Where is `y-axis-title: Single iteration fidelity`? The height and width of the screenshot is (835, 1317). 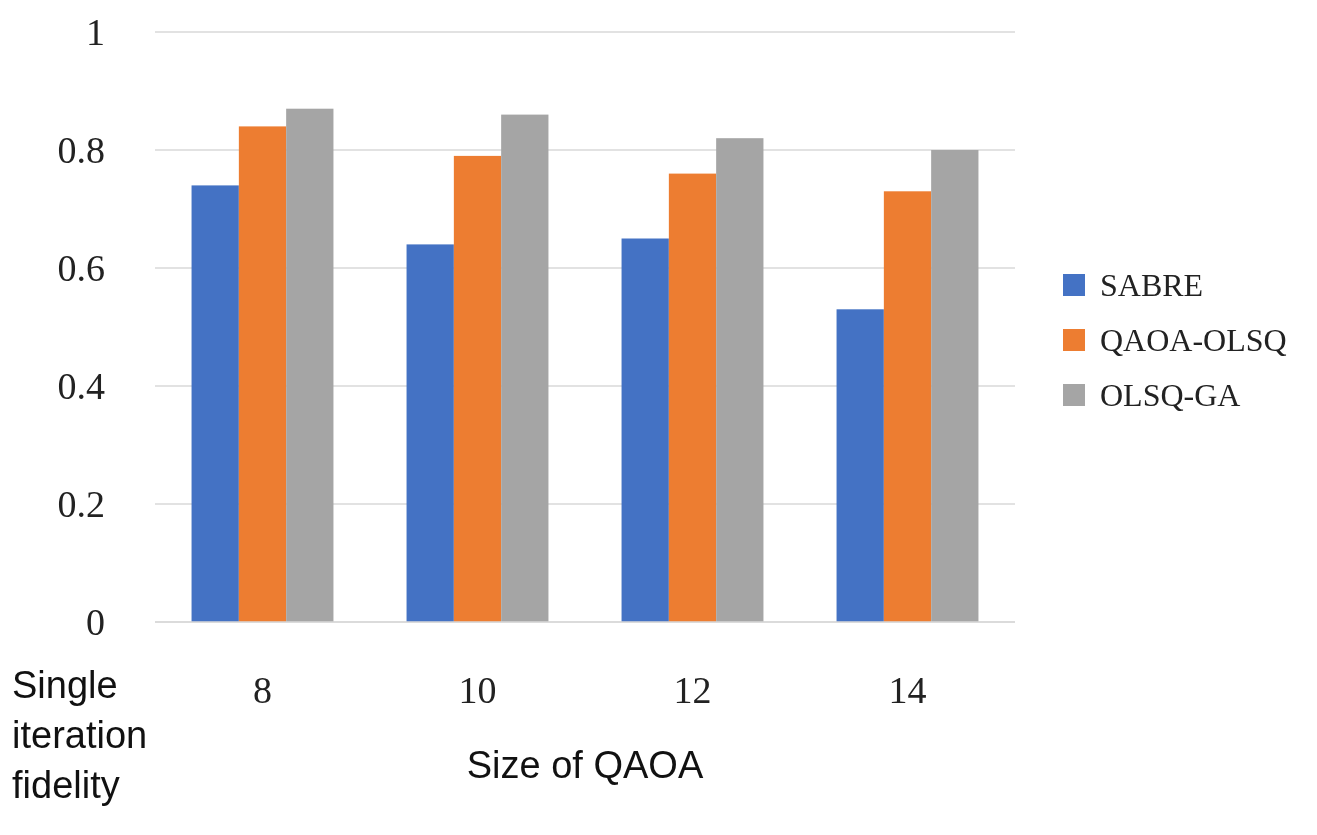
y-axis-title: Single iteration fidelity is located at coordinates (80, 735).